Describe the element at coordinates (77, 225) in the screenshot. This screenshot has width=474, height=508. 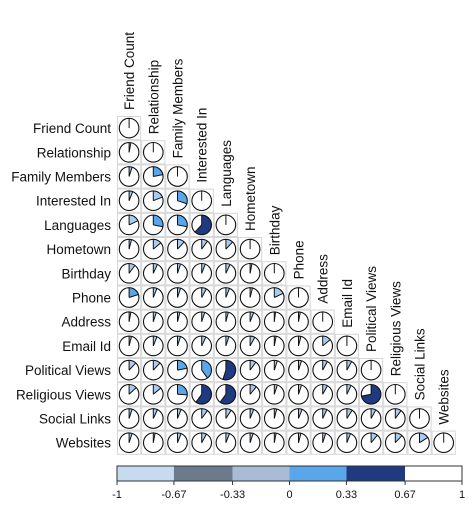
I see `row-label-languages: Languages` at that location.